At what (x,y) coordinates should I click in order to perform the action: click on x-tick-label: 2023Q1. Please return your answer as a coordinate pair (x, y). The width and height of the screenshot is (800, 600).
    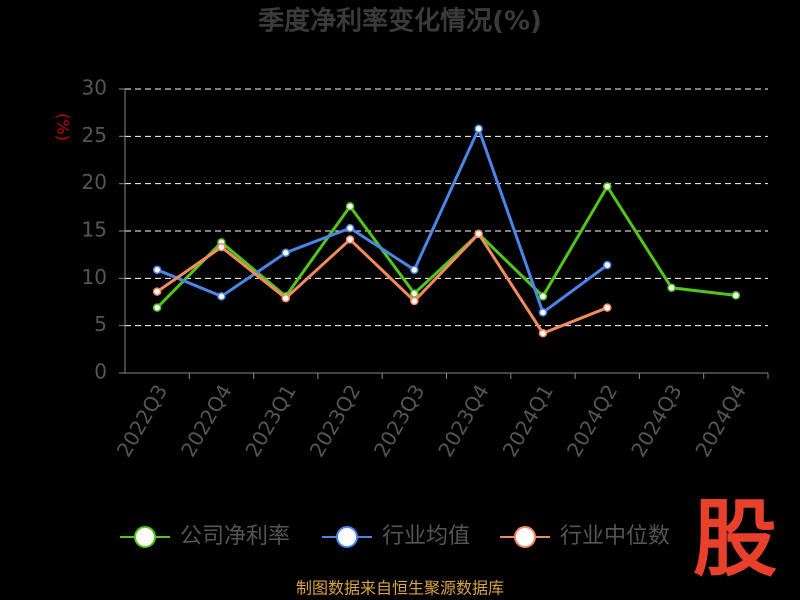
    Looking at the image, I should click on (270, 420).